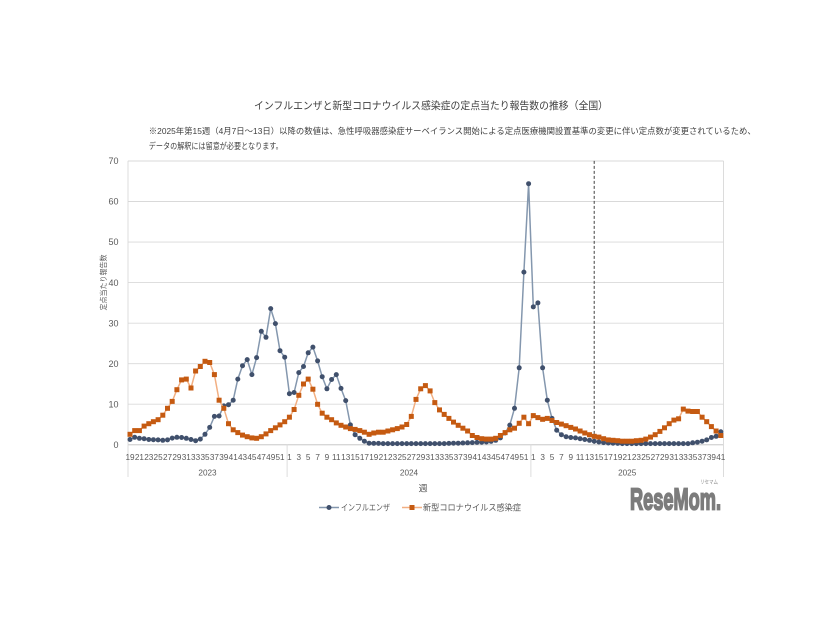 The width and height of the screenshot is (826, 620). Describe the element at coordinates (627, 473) in the screenshot. I see `svg-text: 2025` at that location.